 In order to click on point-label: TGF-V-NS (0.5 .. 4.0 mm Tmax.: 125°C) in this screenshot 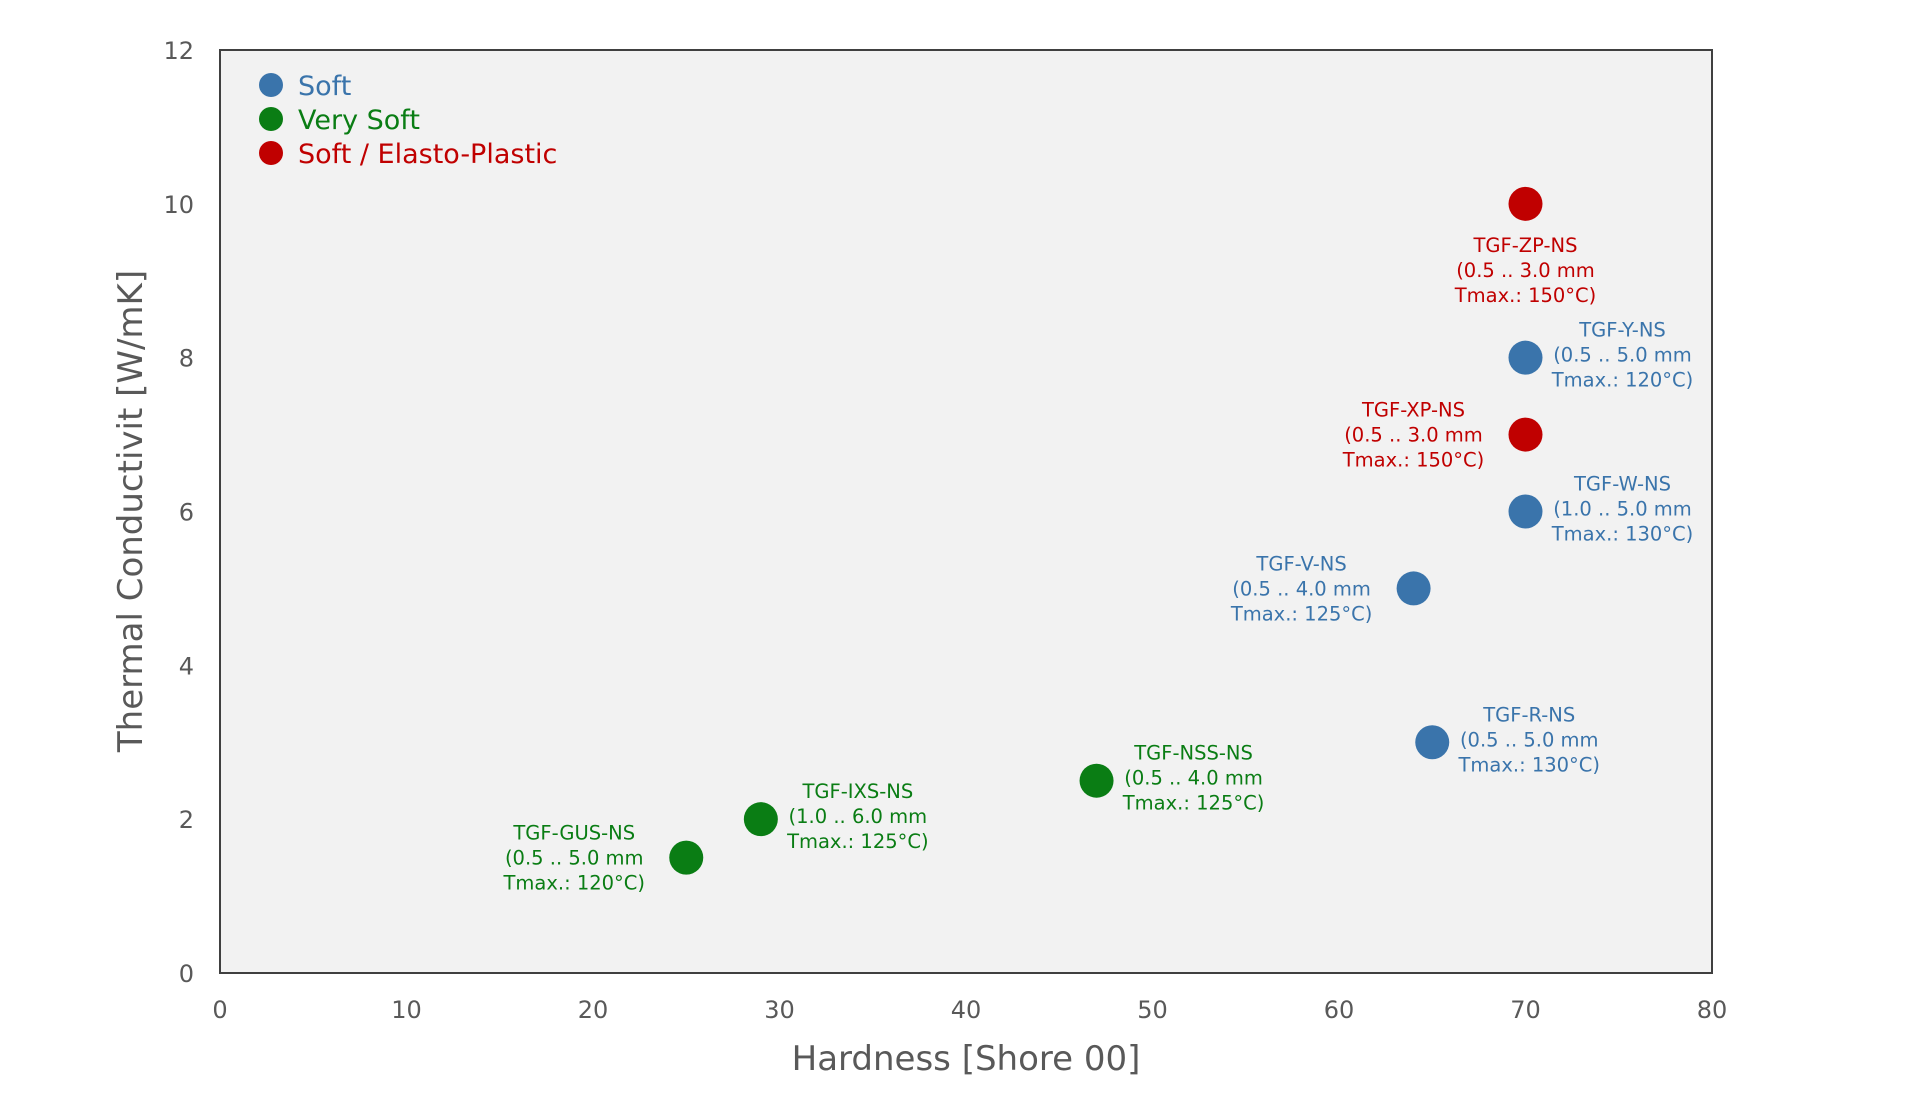, I will do `click(1301, 588)`.